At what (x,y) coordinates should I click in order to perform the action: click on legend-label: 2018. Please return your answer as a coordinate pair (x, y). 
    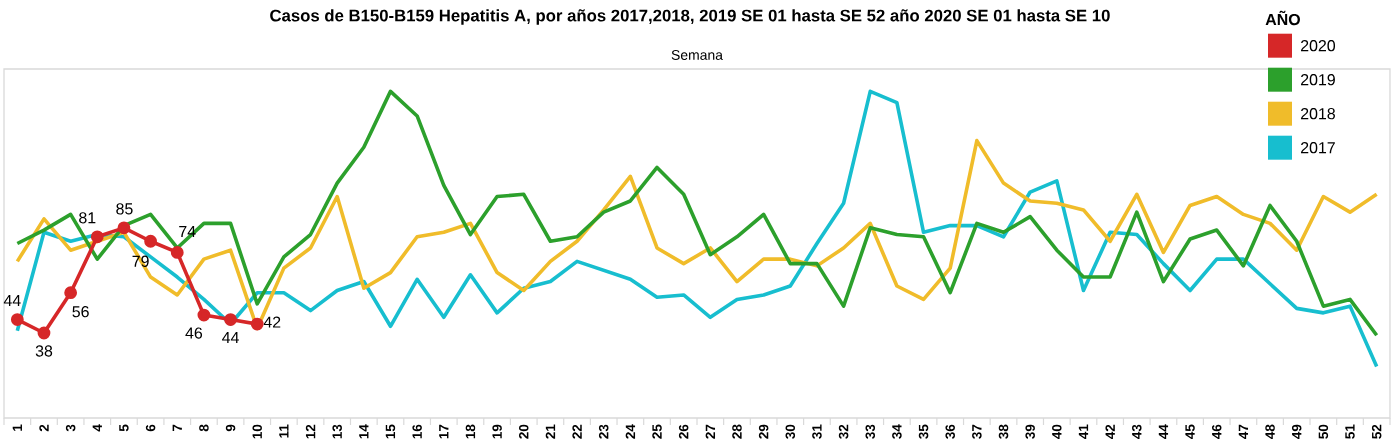
    Looking at the image, I should click on (1318, 114).